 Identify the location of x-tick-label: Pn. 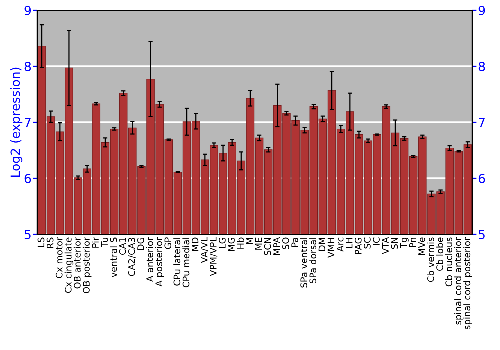
(413, 243).